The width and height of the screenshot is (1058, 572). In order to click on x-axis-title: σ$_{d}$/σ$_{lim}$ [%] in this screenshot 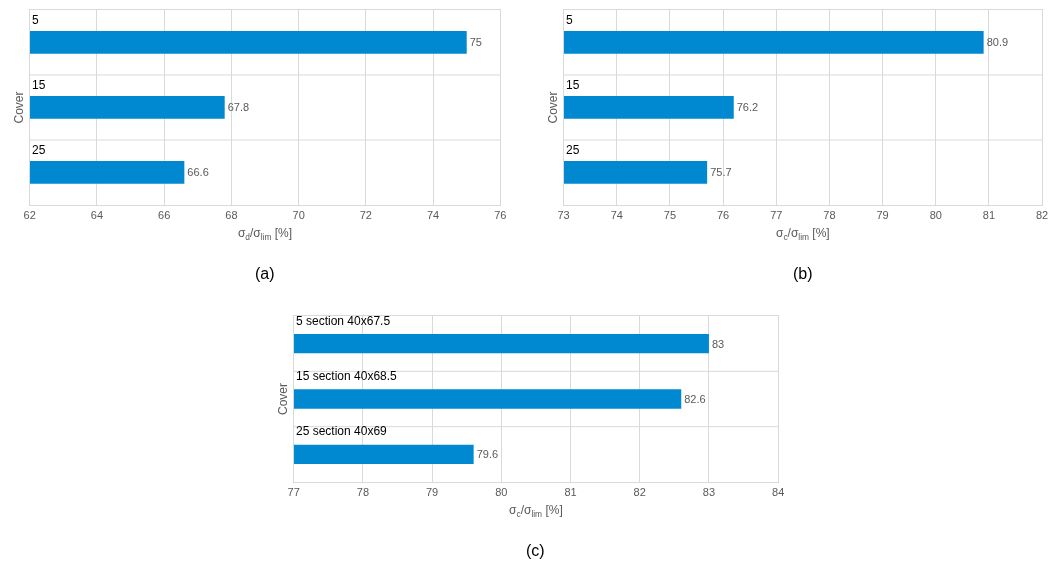, I will do `click(265, 234)`.